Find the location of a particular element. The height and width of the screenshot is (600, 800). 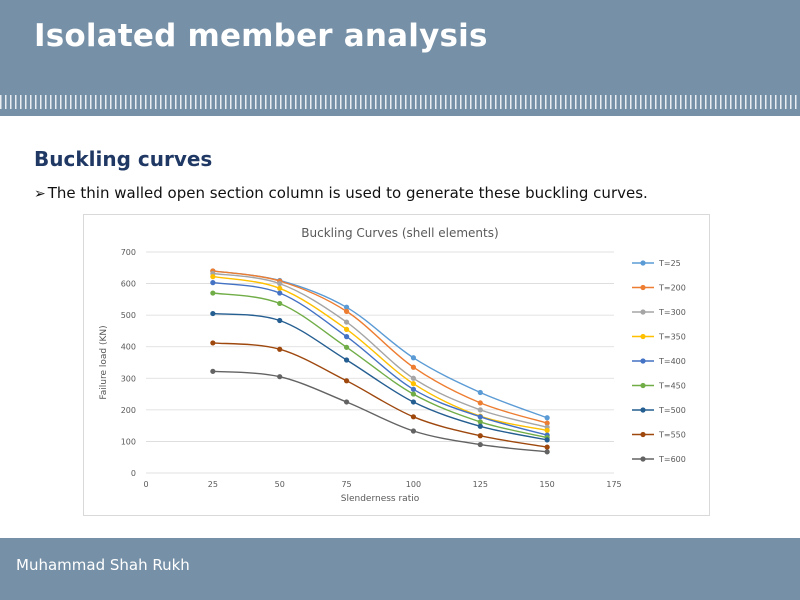

y-tick-label: 200 is located at coordinates (128, 410).